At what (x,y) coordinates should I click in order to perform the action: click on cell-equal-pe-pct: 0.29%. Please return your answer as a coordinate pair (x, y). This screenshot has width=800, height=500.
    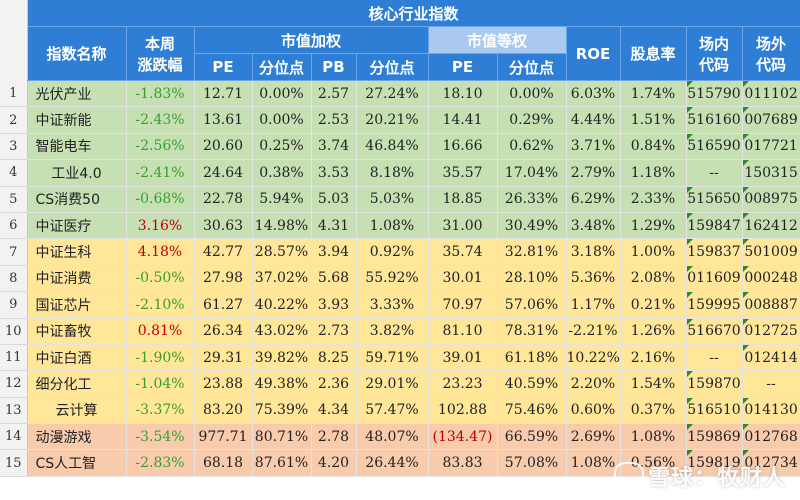
    Looking at the image, I should click on (532, 120).